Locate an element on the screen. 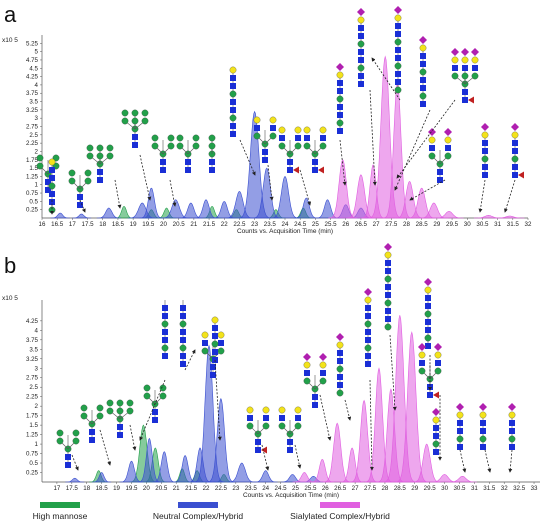 The height and width of the screenshot is (524, 550). x-tick-label: 17.5 is located at coordinates (72, 488).